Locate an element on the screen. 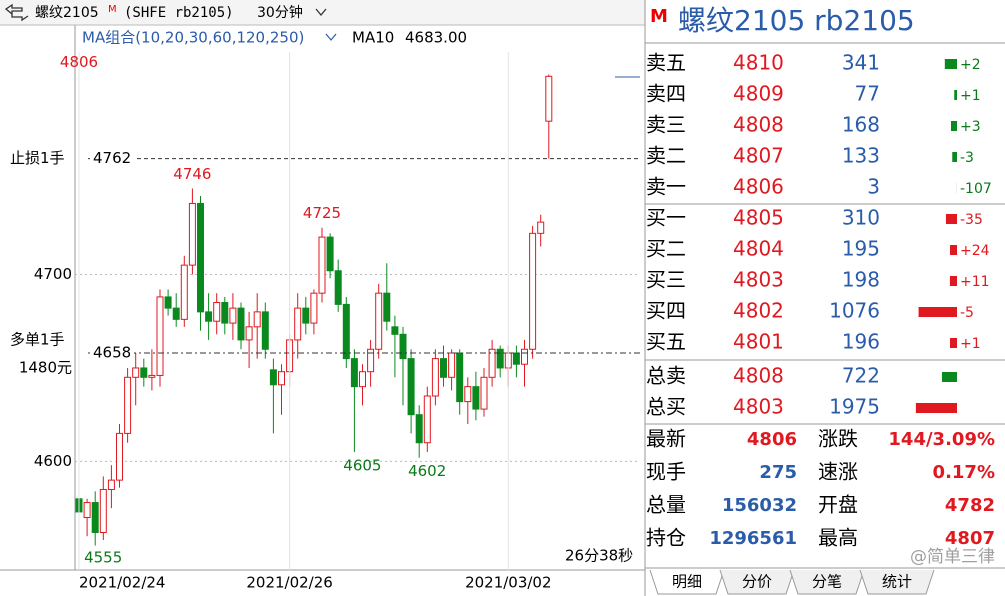  tab-label: 分笔 is located at coordinates (827, 582).